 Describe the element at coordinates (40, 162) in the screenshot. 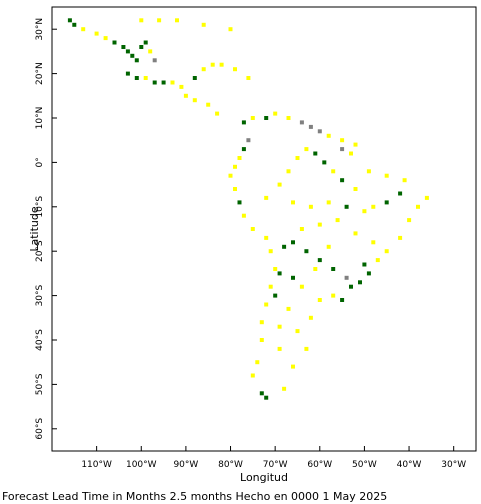

I see `latitude-tick-label: 0°` at that location.